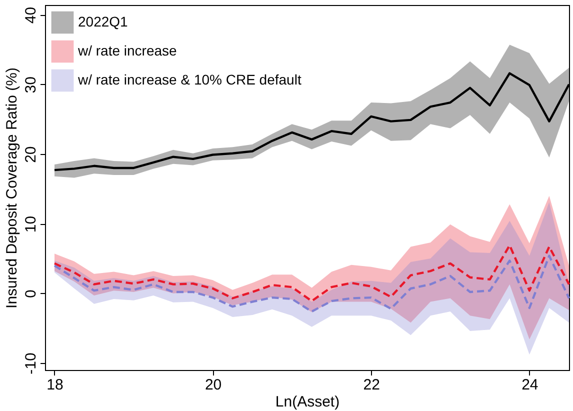 The image size is (573, 411). Describe the element at coordinates (31, 224) in the screenshot. I see `y-tick-label: 10` at that location.